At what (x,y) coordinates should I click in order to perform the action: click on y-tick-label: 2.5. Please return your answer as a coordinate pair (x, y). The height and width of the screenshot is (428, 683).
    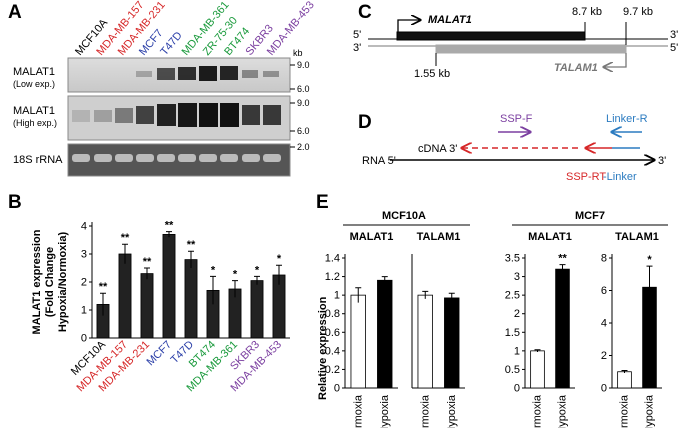
    Looking at the image, I should click on (512, 296).